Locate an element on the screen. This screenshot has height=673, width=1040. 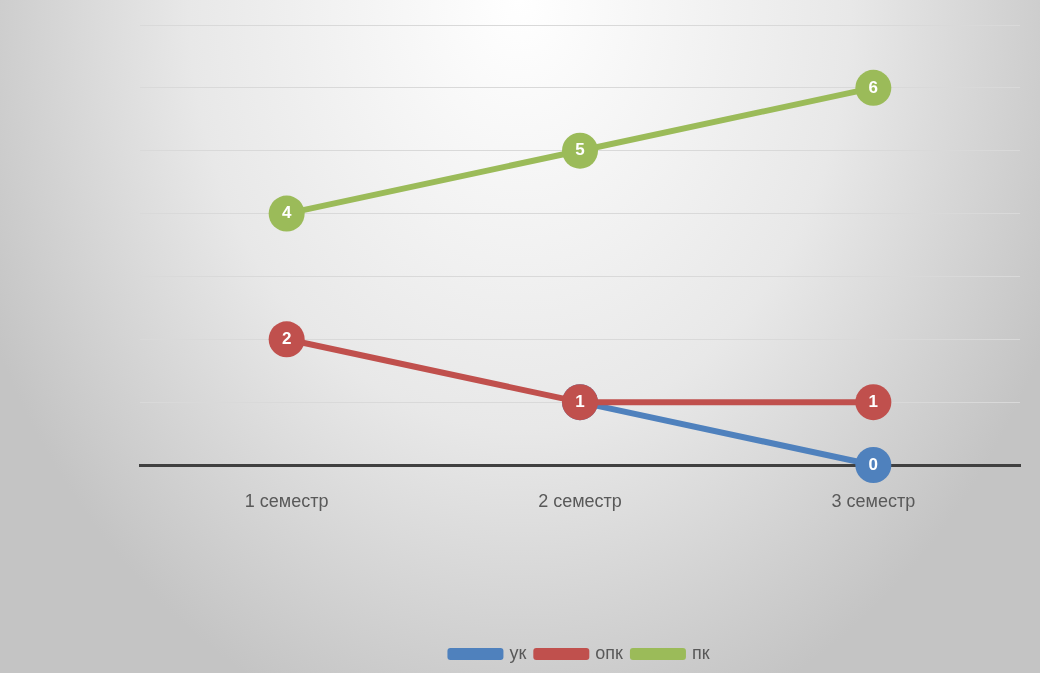
data-label: 2 is located at coordinates (286, 338).